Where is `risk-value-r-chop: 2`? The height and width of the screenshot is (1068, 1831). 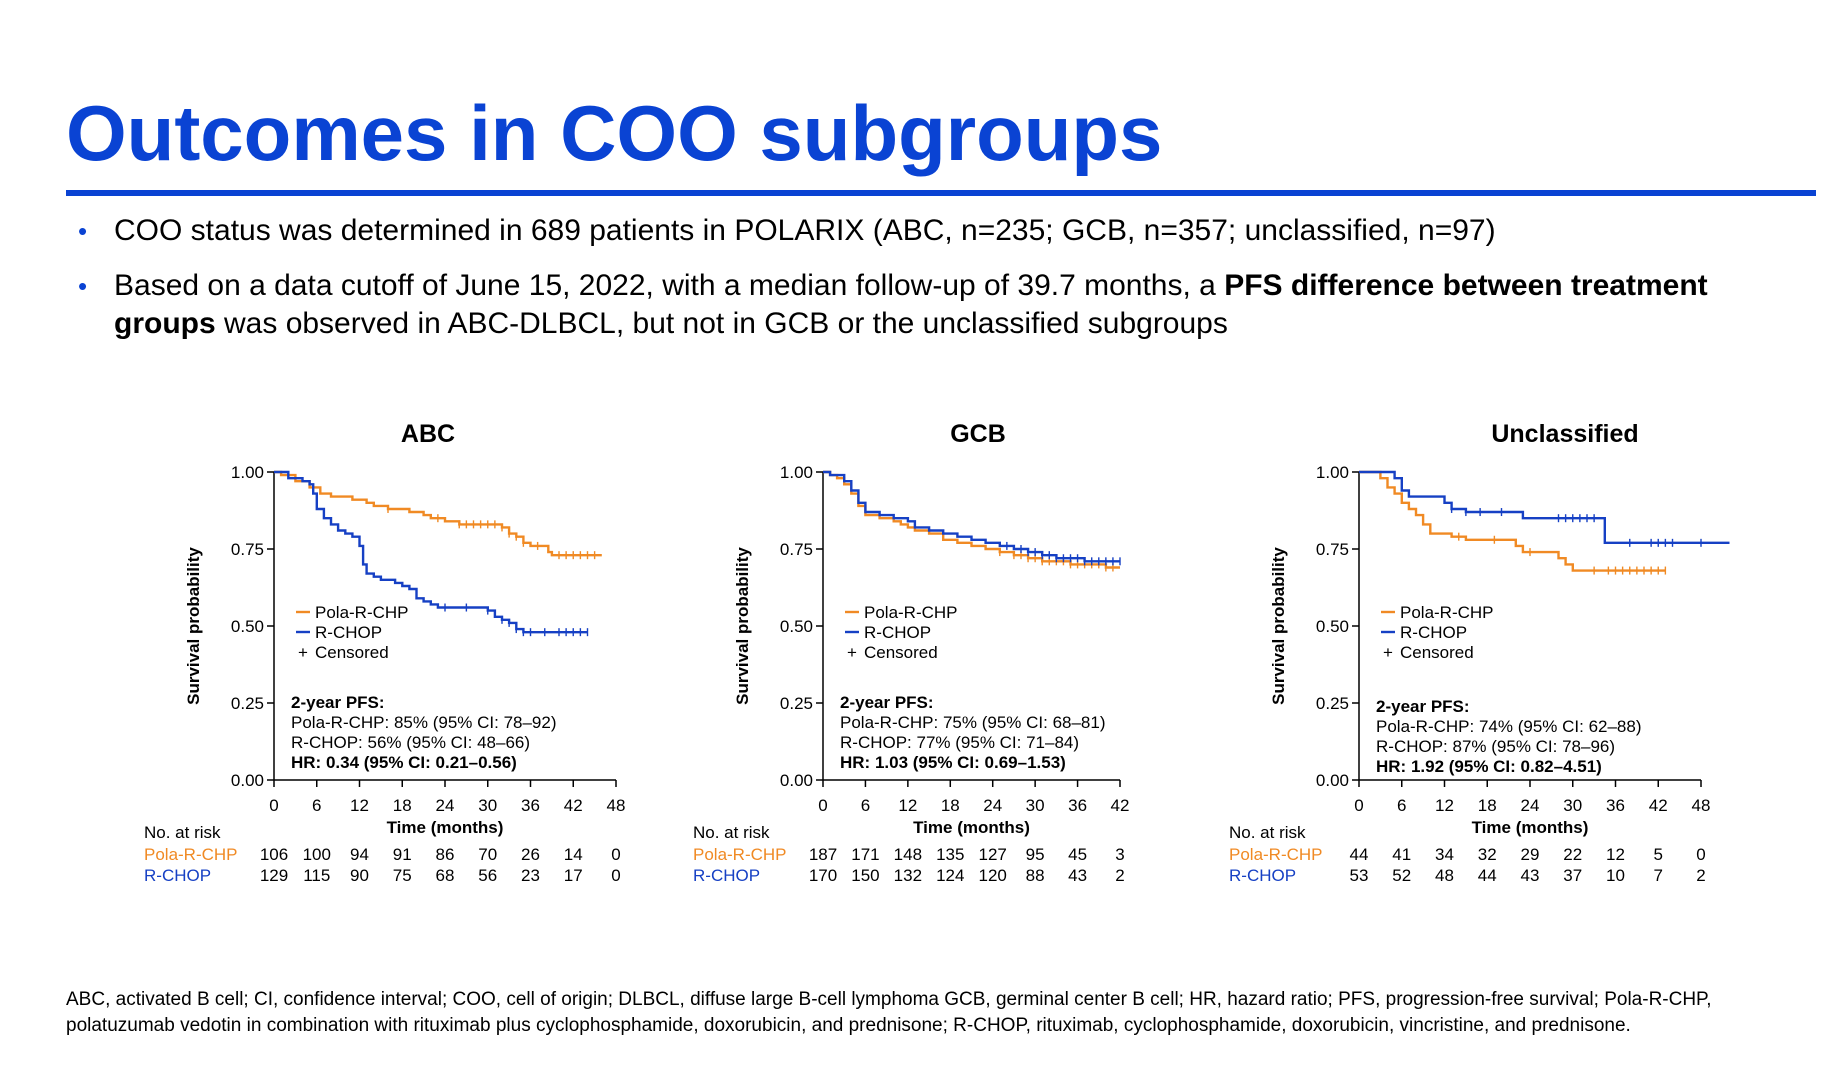 risk-value-r-chop: 2 is located at coordinates (1119, 875).